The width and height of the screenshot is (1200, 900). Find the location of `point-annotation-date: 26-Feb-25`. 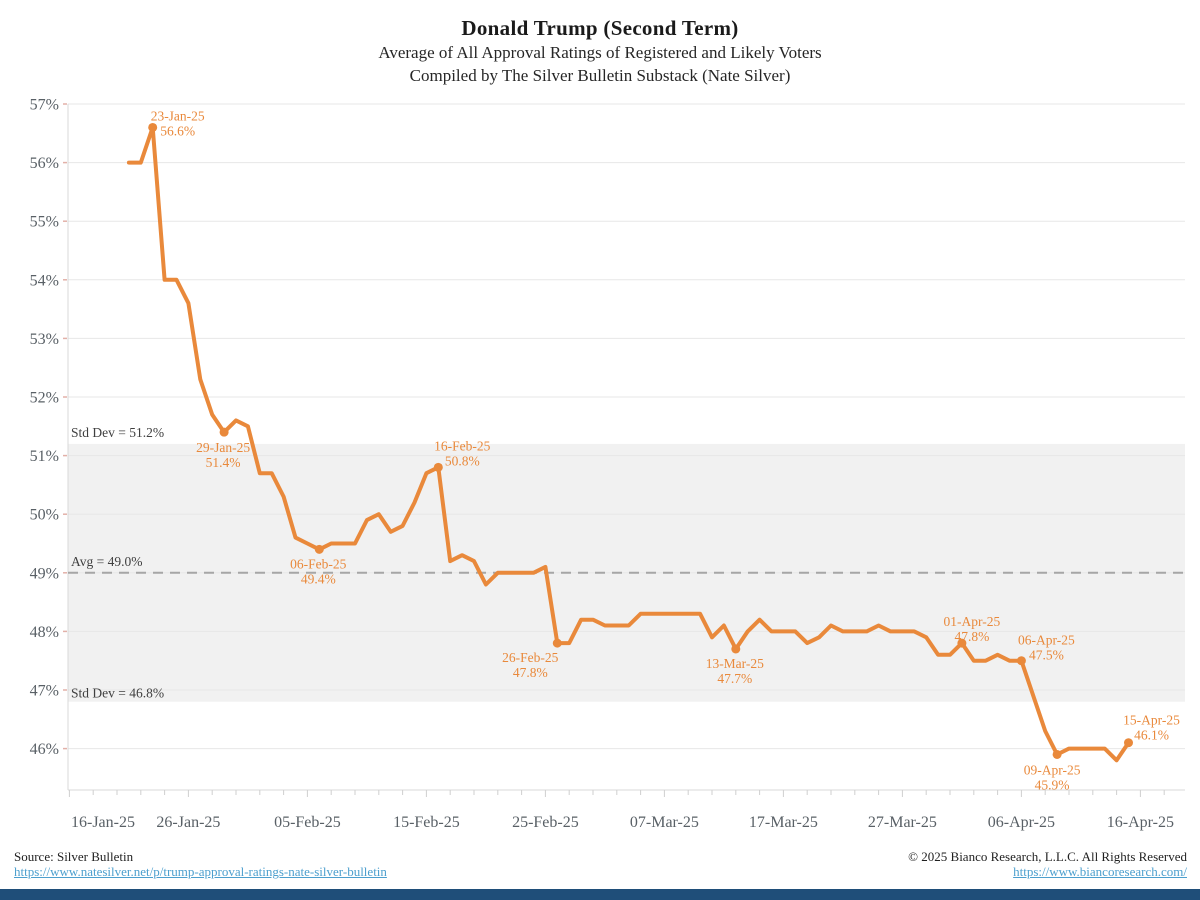

point-annotation-date: 26-Feb-25 is located at coordinates (530, 657).